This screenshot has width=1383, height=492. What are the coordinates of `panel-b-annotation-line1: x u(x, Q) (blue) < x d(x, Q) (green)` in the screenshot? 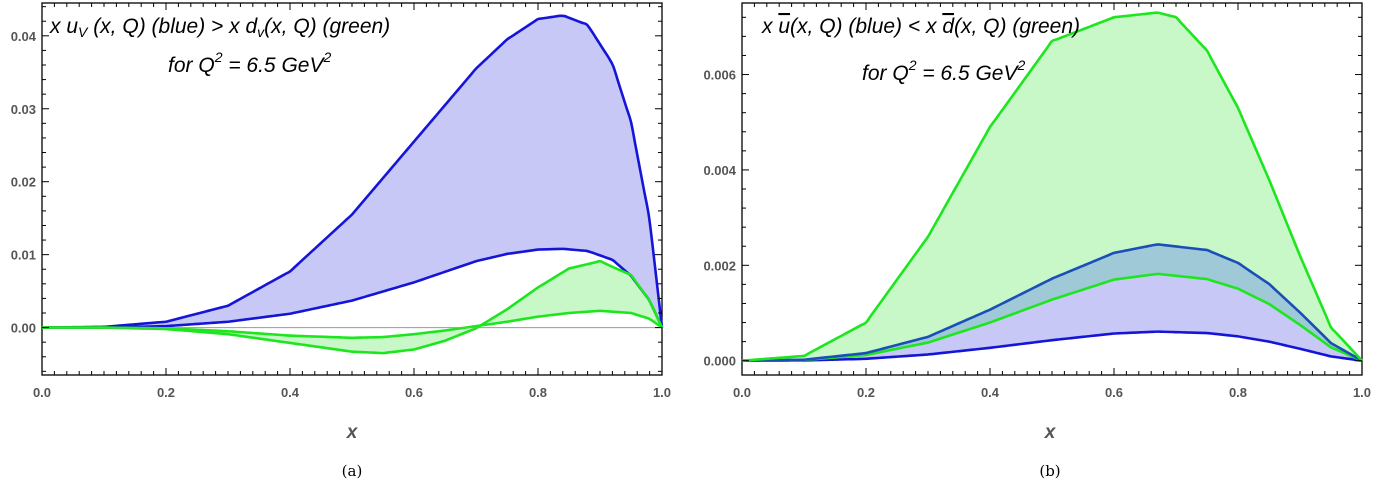 It's located at (920, 26).